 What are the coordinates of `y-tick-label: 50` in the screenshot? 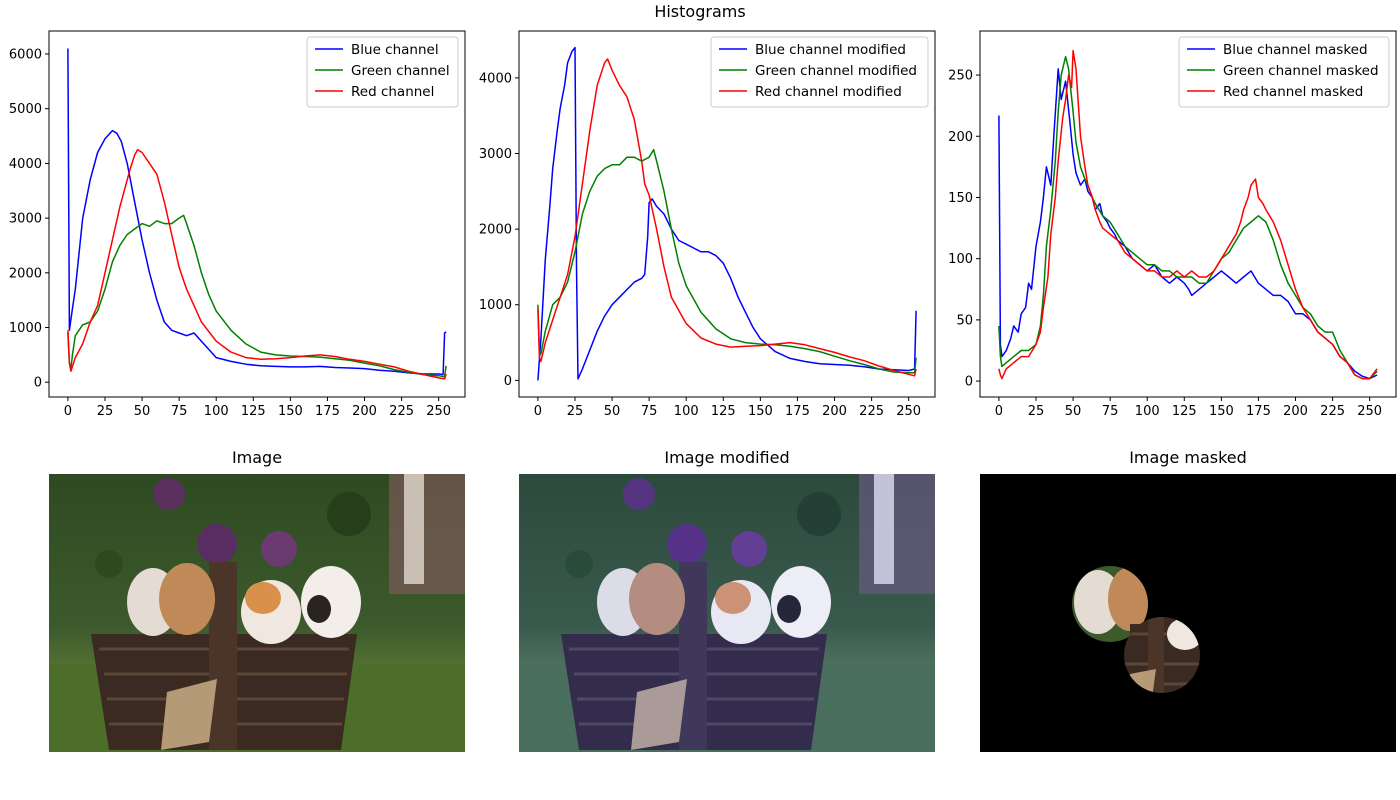 It's located at (964, 320).